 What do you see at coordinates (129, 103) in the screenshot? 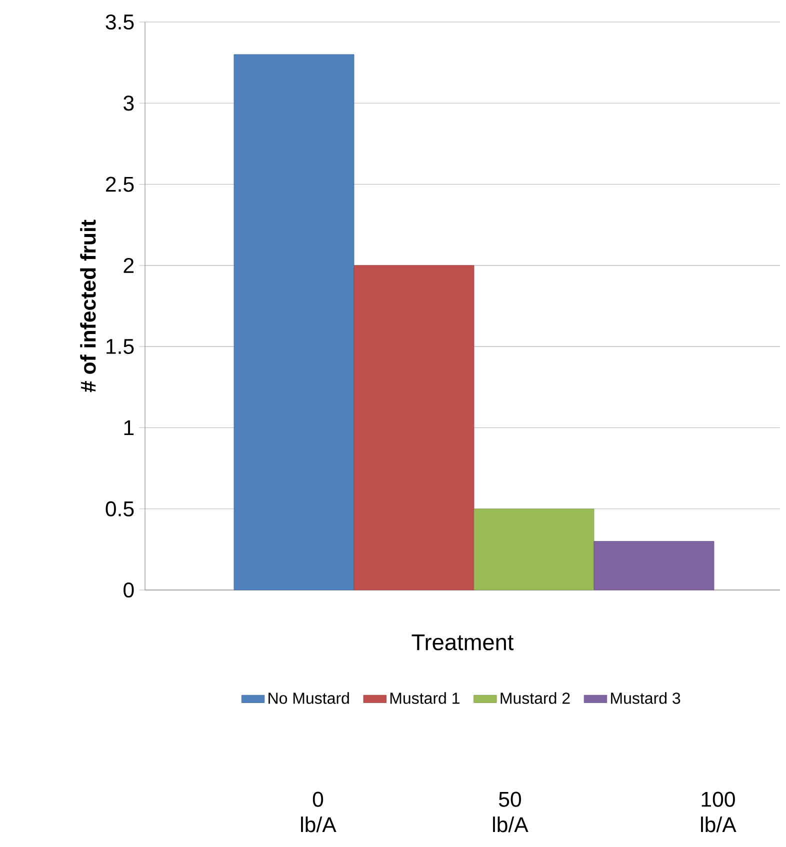
I see `y-tick-label: 3` at bounding box center [129, 103].